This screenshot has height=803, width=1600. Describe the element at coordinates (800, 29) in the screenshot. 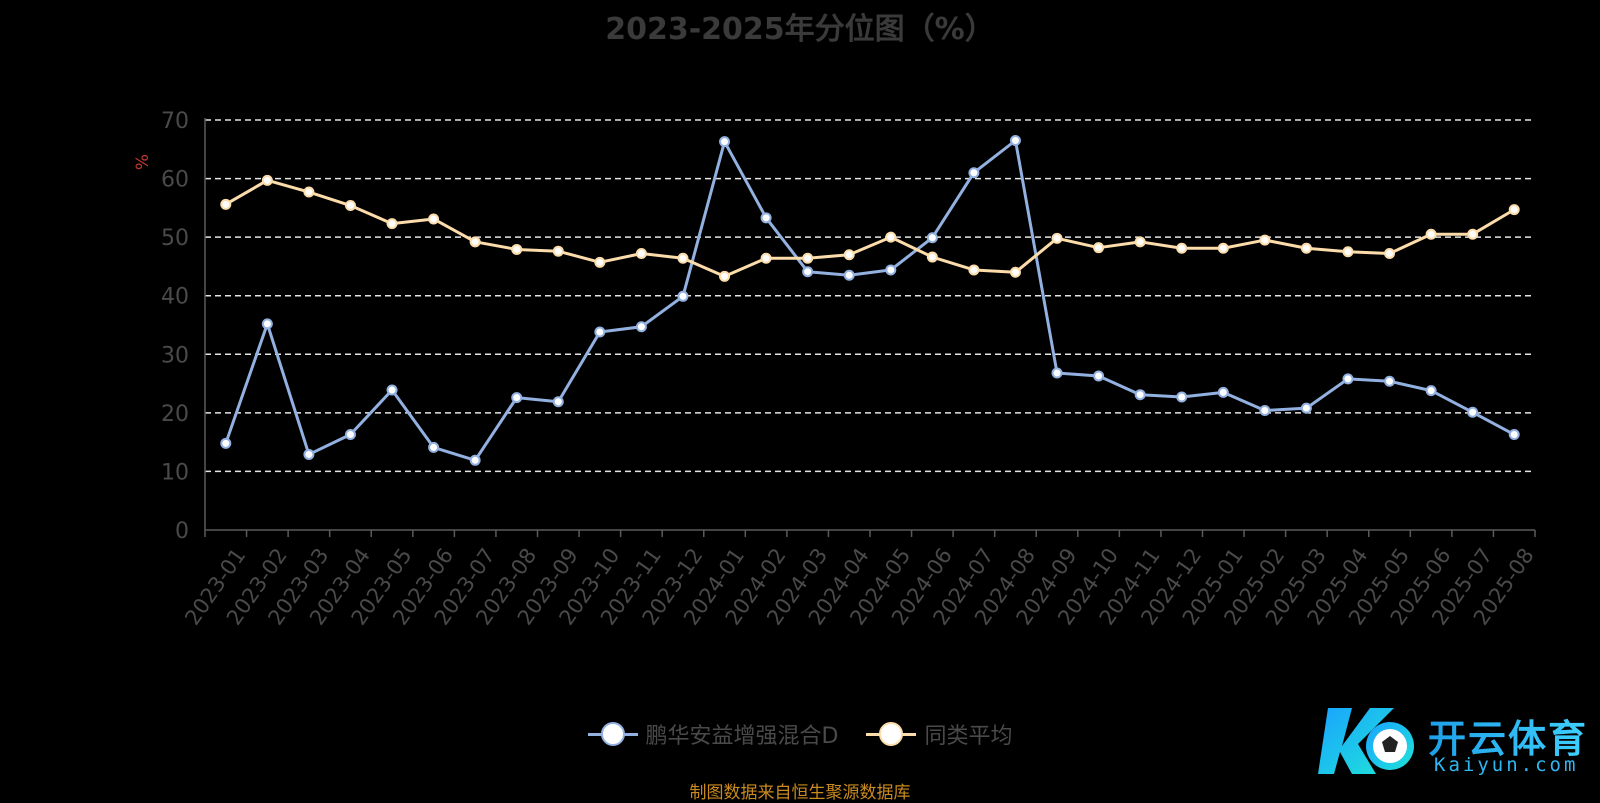

I see `chart-title: 2023-2025年分位图（%）` at that location.